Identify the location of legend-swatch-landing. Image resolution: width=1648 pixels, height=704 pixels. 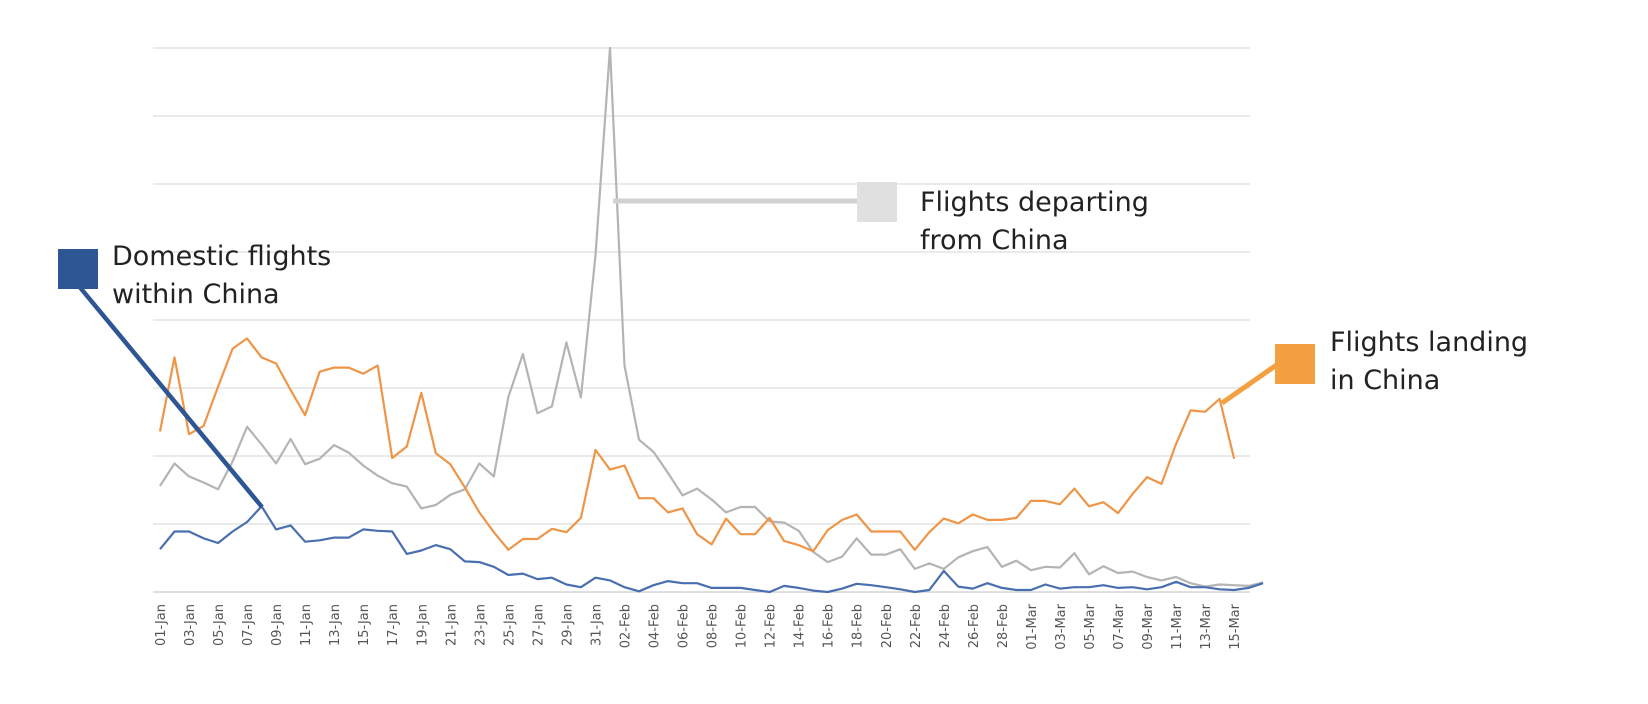
(1295, 364).